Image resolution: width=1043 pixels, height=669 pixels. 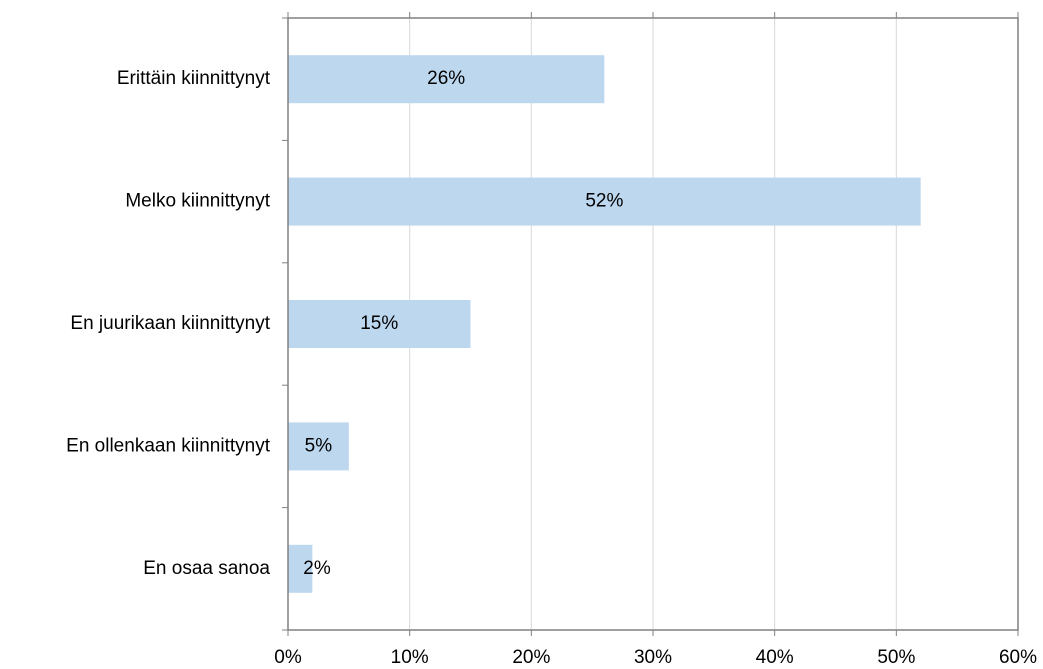 What do you see at coordinates (775, 657) in the screenshot?
I see `x-tick-label: 40%` at bounding box center [775, 657].